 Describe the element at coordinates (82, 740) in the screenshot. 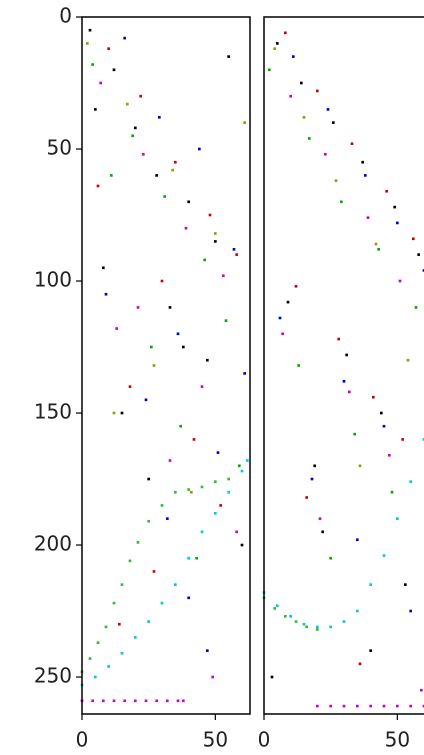

I see `x-tick-label: 0` at that location.